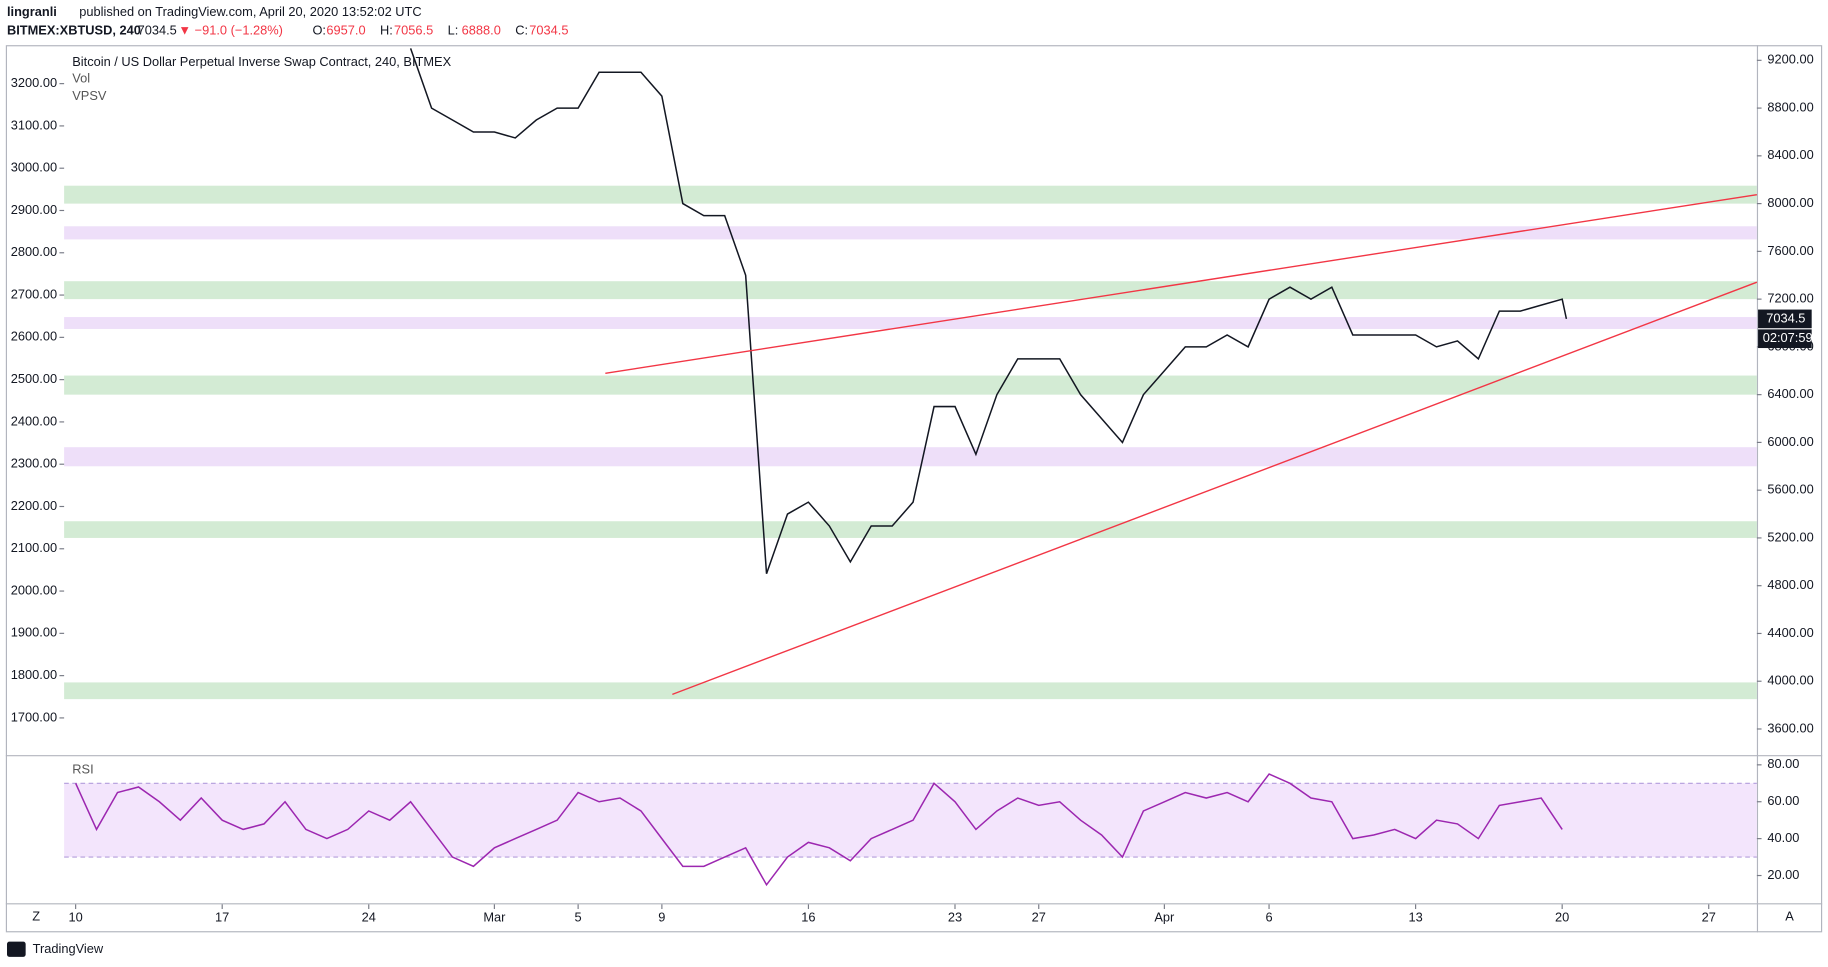 The image size is (1828, 967). Describe the element at coordinates (82, 769) in the screenshot. I see `rsi-label: RSI` at that location.